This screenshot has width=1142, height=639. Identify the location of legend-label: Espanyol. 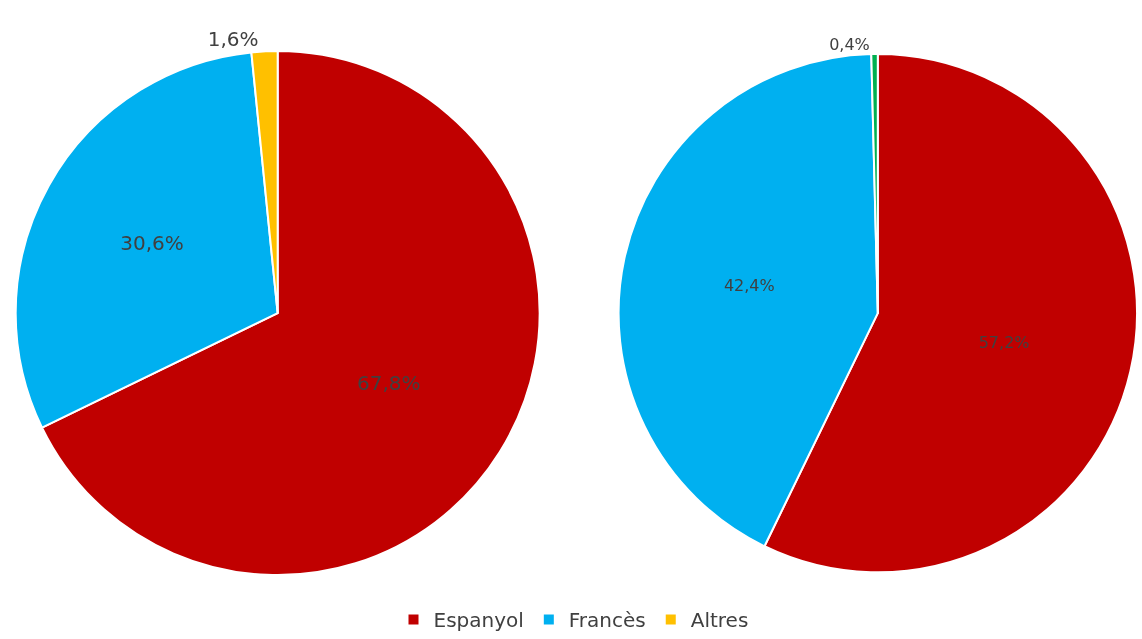
(478, 620).